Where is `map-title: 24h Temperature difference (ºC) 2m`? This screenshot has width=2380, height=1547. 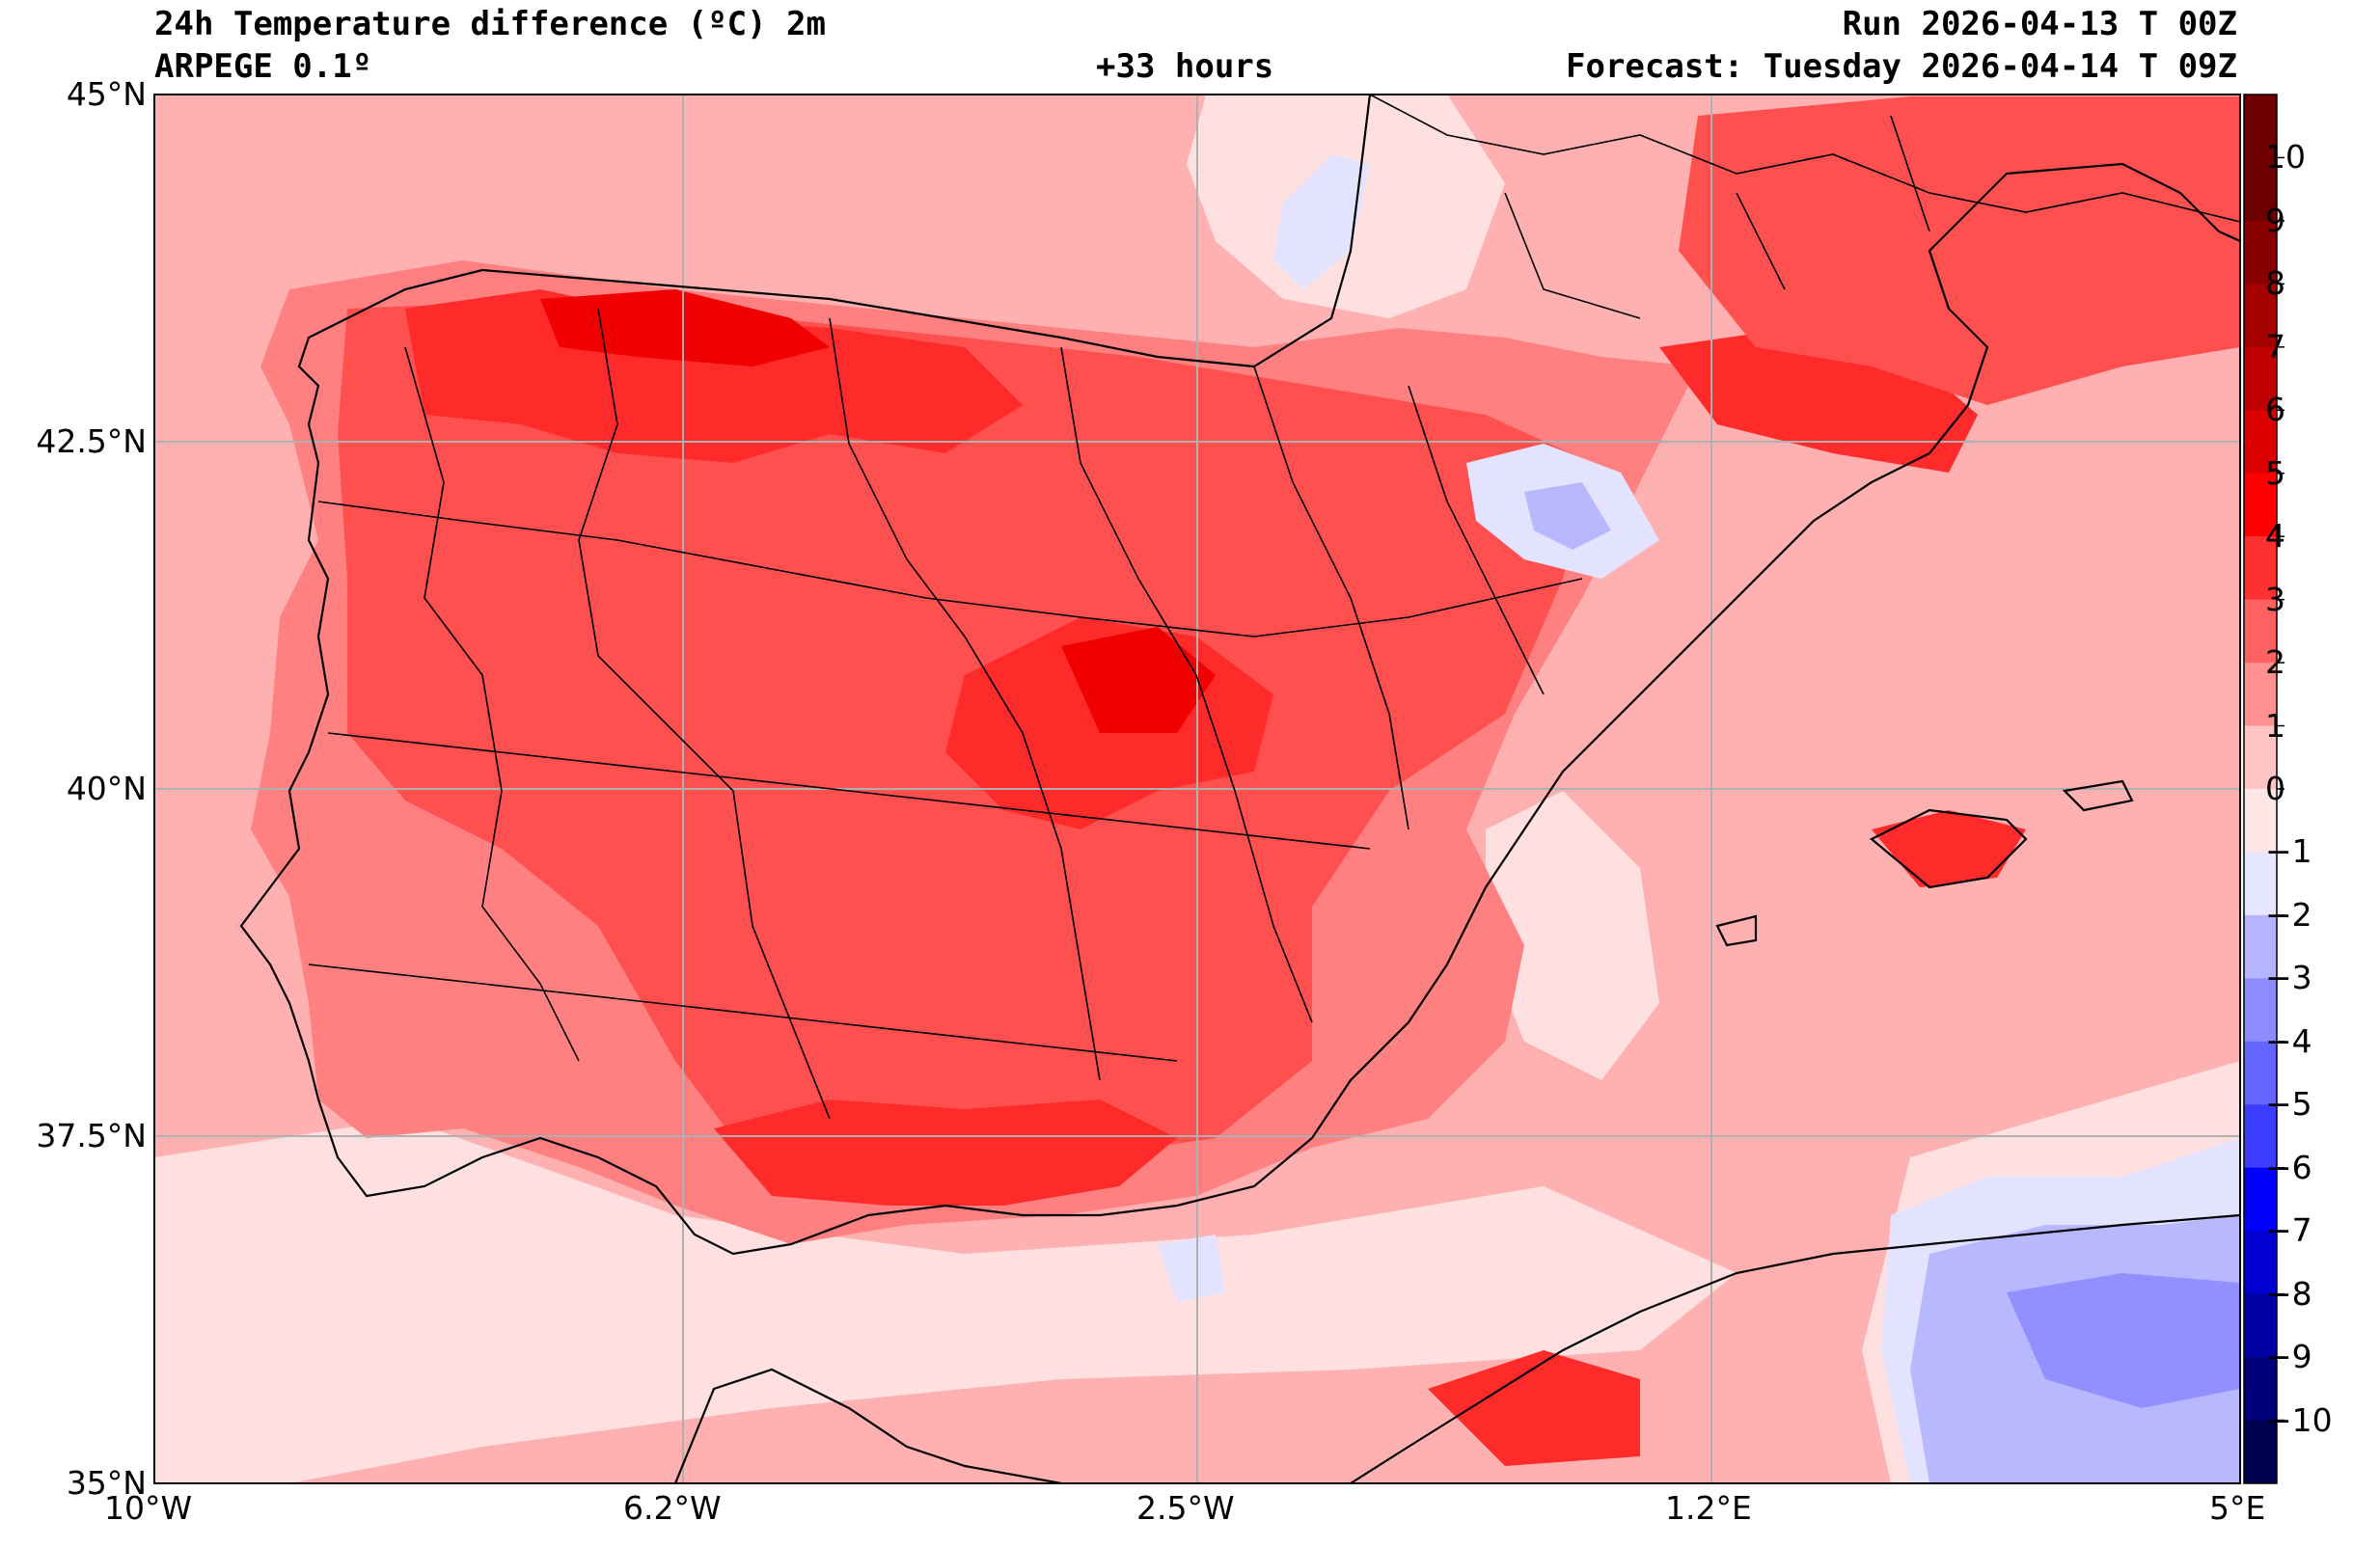
map-title: 24h Temperature difference (ºC) 2m is located at coordinates (490, 24).